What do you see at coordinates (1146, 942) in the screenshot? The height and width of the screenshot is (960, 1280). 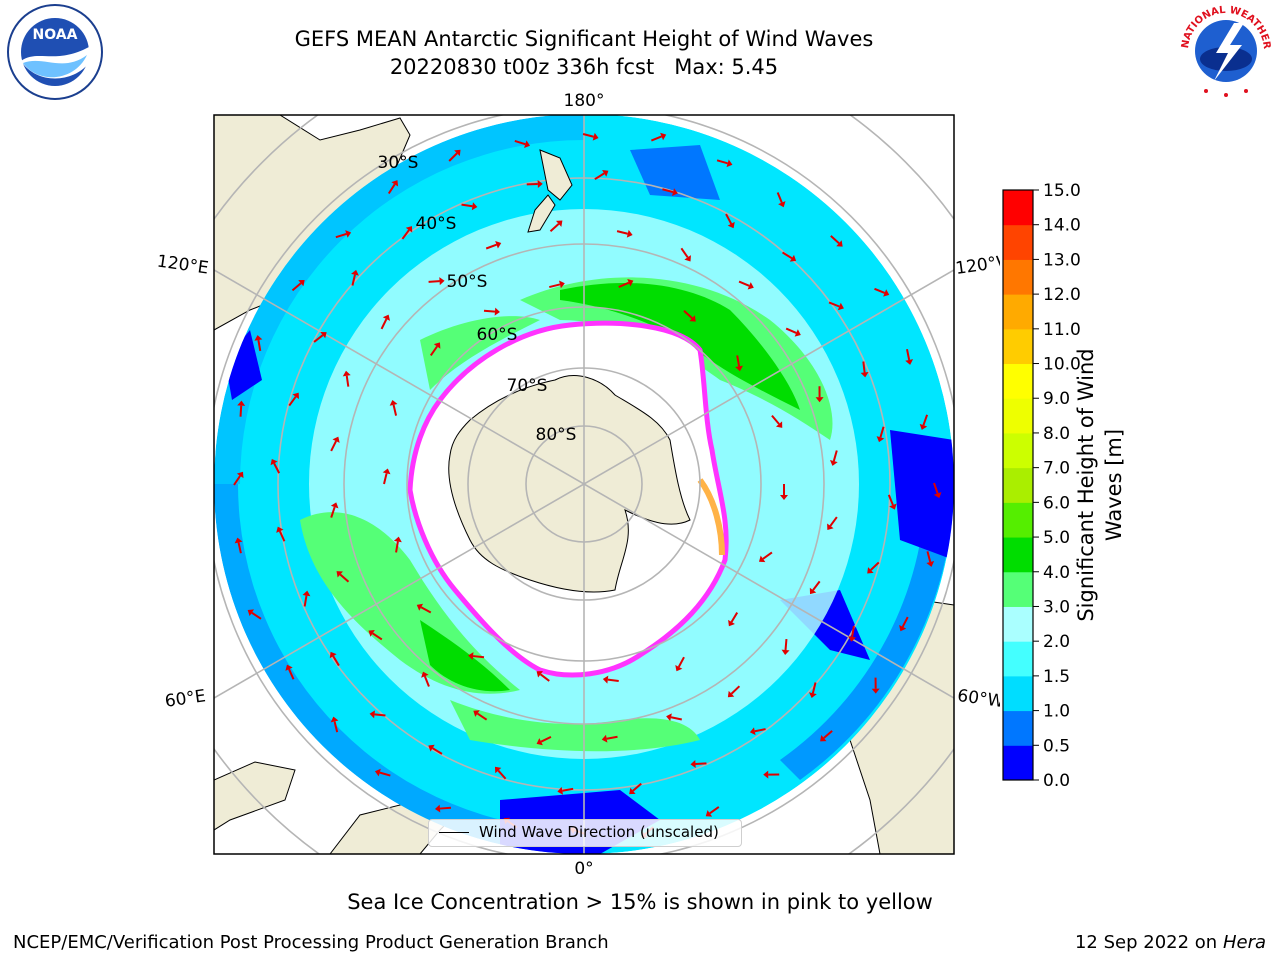 I see `date-text: 12 Sep 2022 on` at bounding box center [1146, 942].